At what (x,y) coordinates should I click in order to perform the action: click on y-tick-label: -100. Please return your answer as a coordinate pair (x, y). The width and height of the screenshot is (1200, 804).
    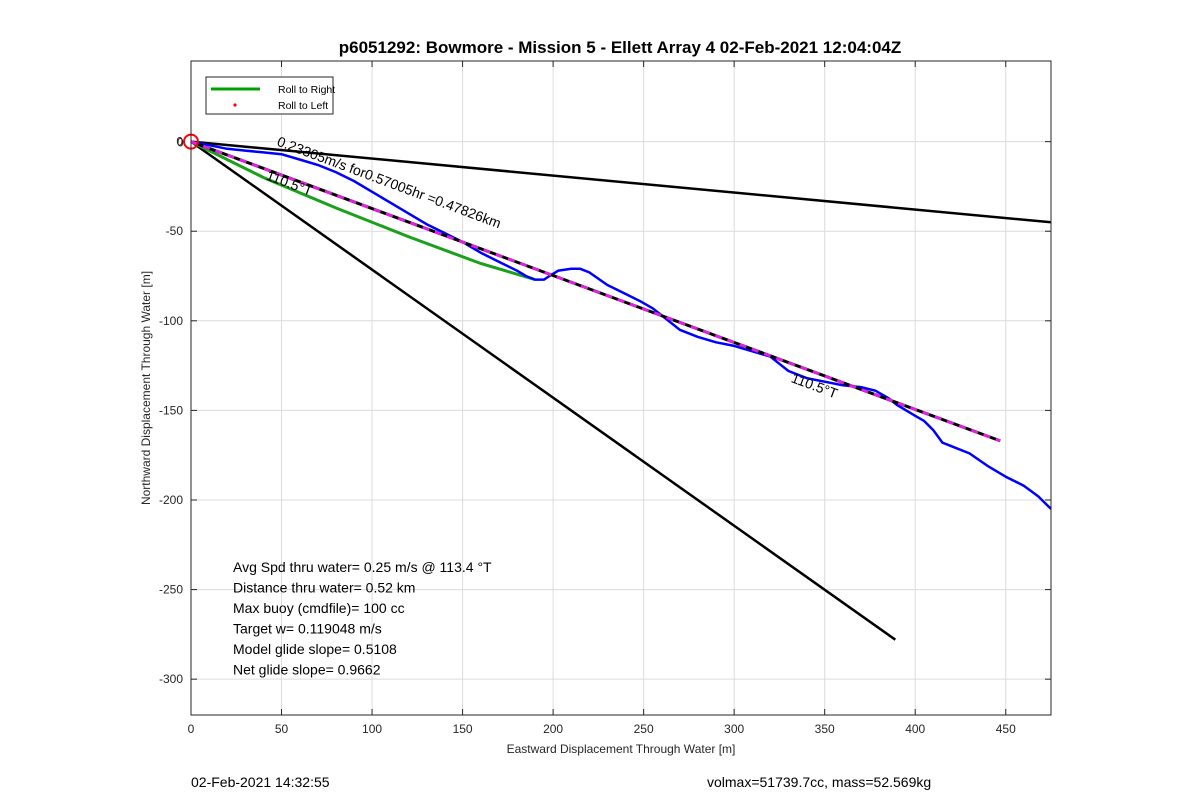
    Looking at the image, I should click on (171, 321).